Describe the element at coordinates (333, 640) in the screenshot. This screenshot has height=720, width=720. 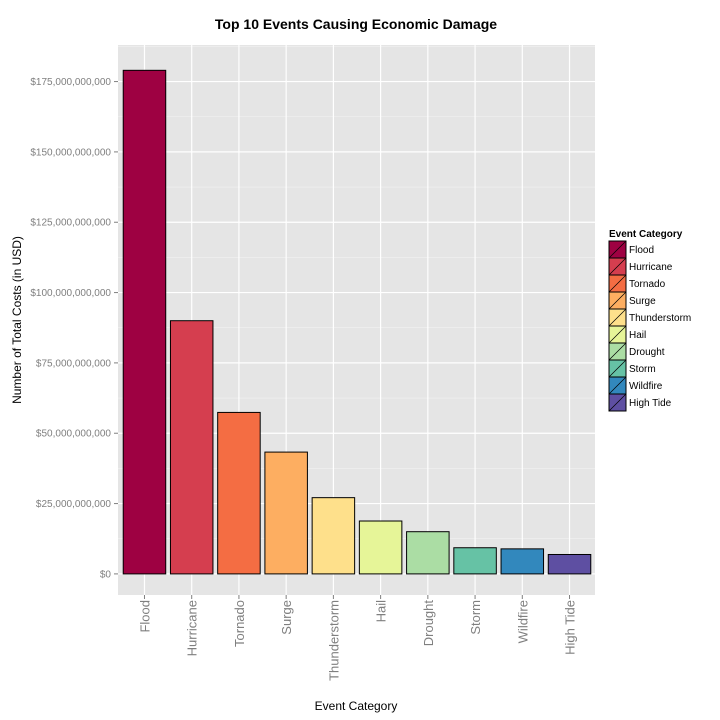
I see `x-tick-label: Thunderstorm` at that location.